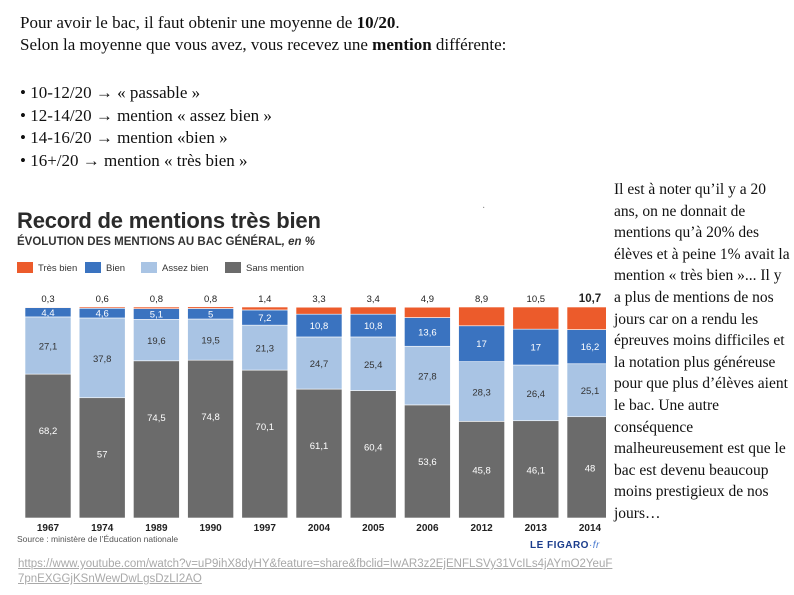  What do you see at coordinates (25, 267) in the screenshot?
I see `legend-swatch-tres-bien` at bounding box center [25, 267].